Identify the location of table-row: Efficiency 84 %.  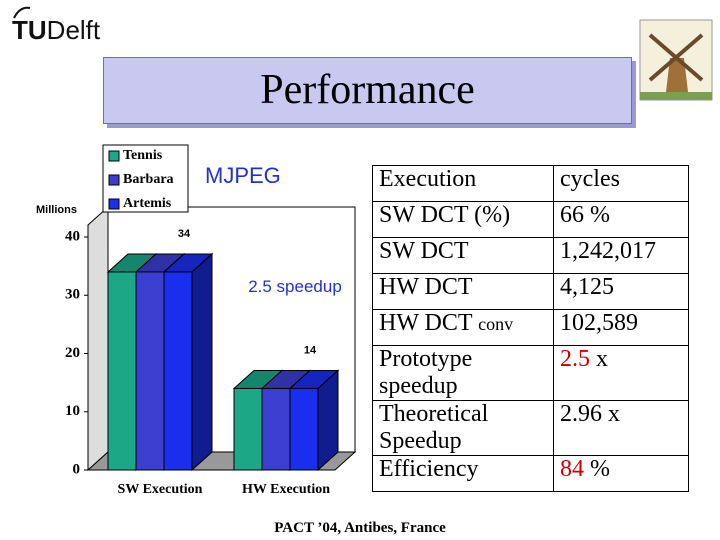
(530, 473).